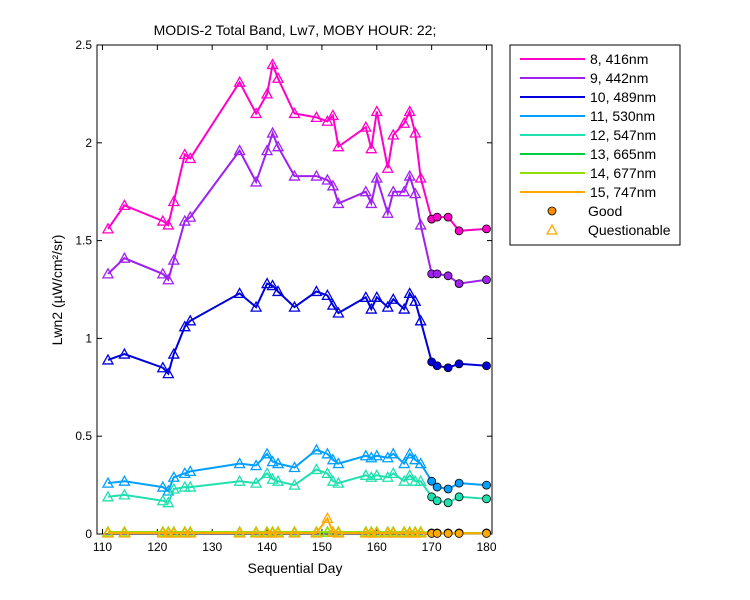 Image resolution: width=750 pixels, height=600 pixels. What do you see at coordinates (157, 547) in the screenshot?
I see `x-tick-label: 120` at bounding box center [157, 547].